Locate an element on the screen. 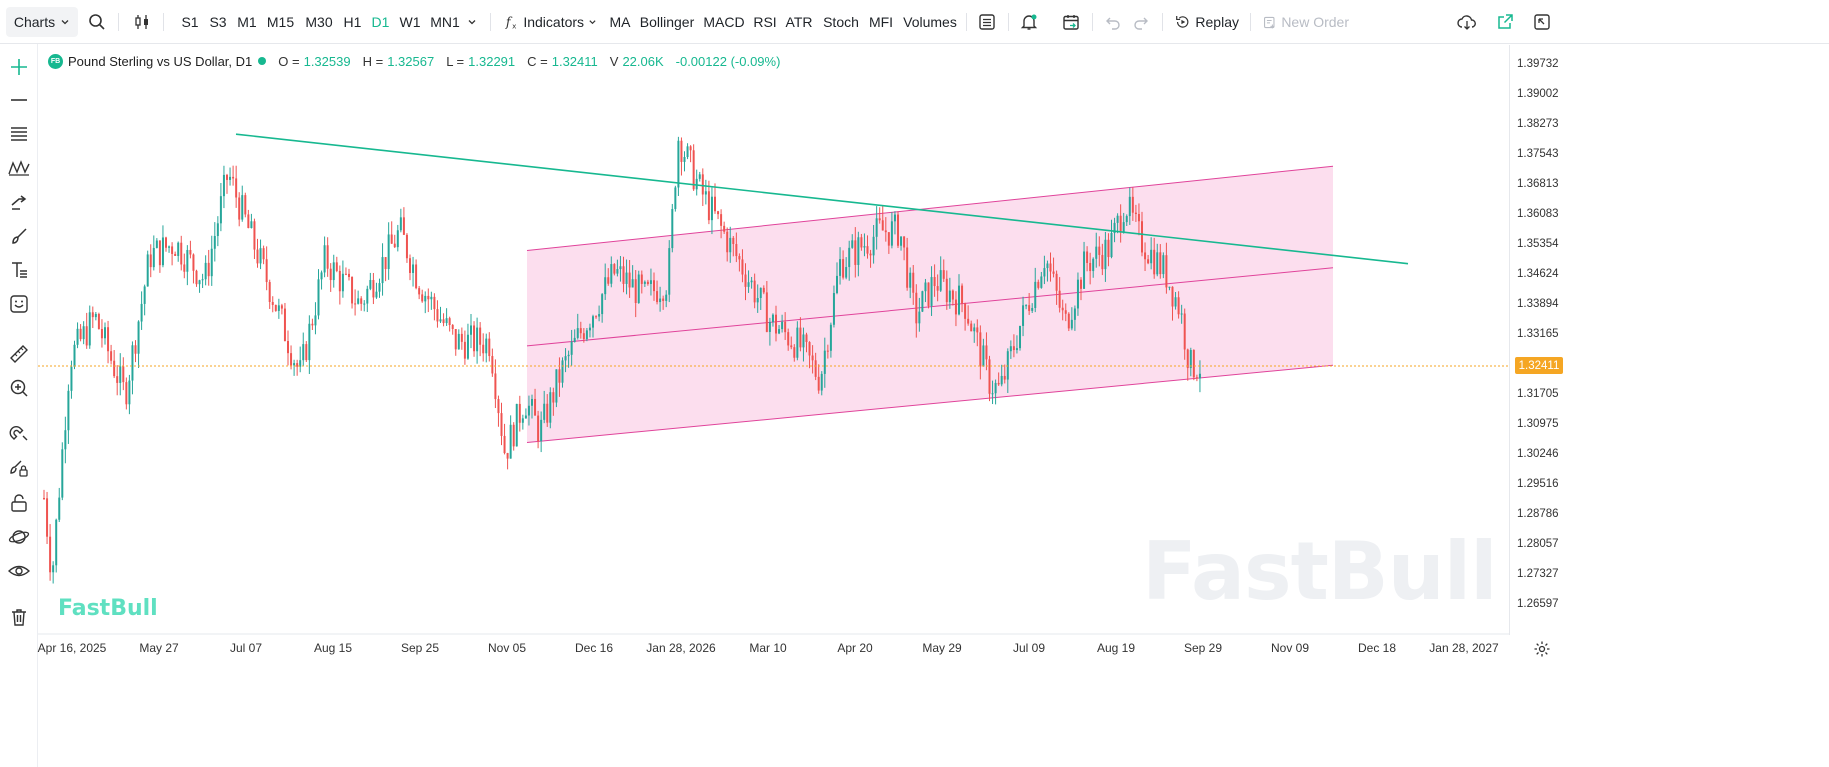 The width and height of the screenshot is (1829, 767). indicator-ma-button: MA is located at coordinates (620, 22).